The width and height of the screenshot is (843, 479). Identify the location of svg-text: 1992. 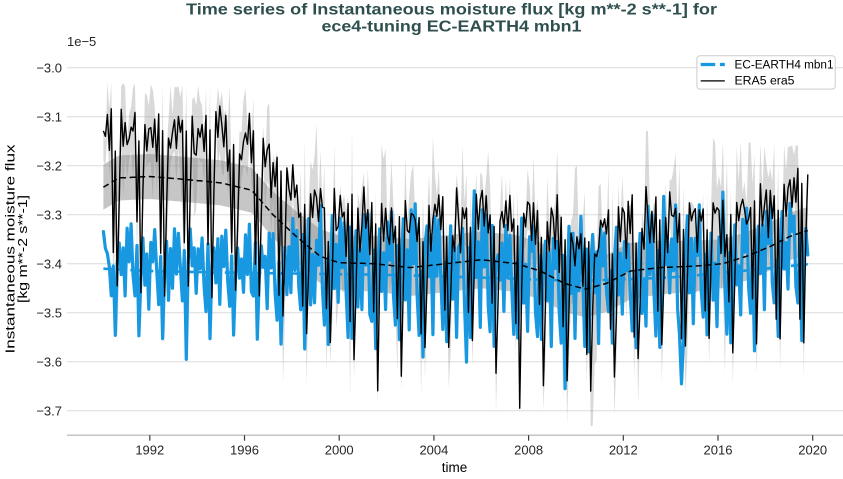
(149, 450).